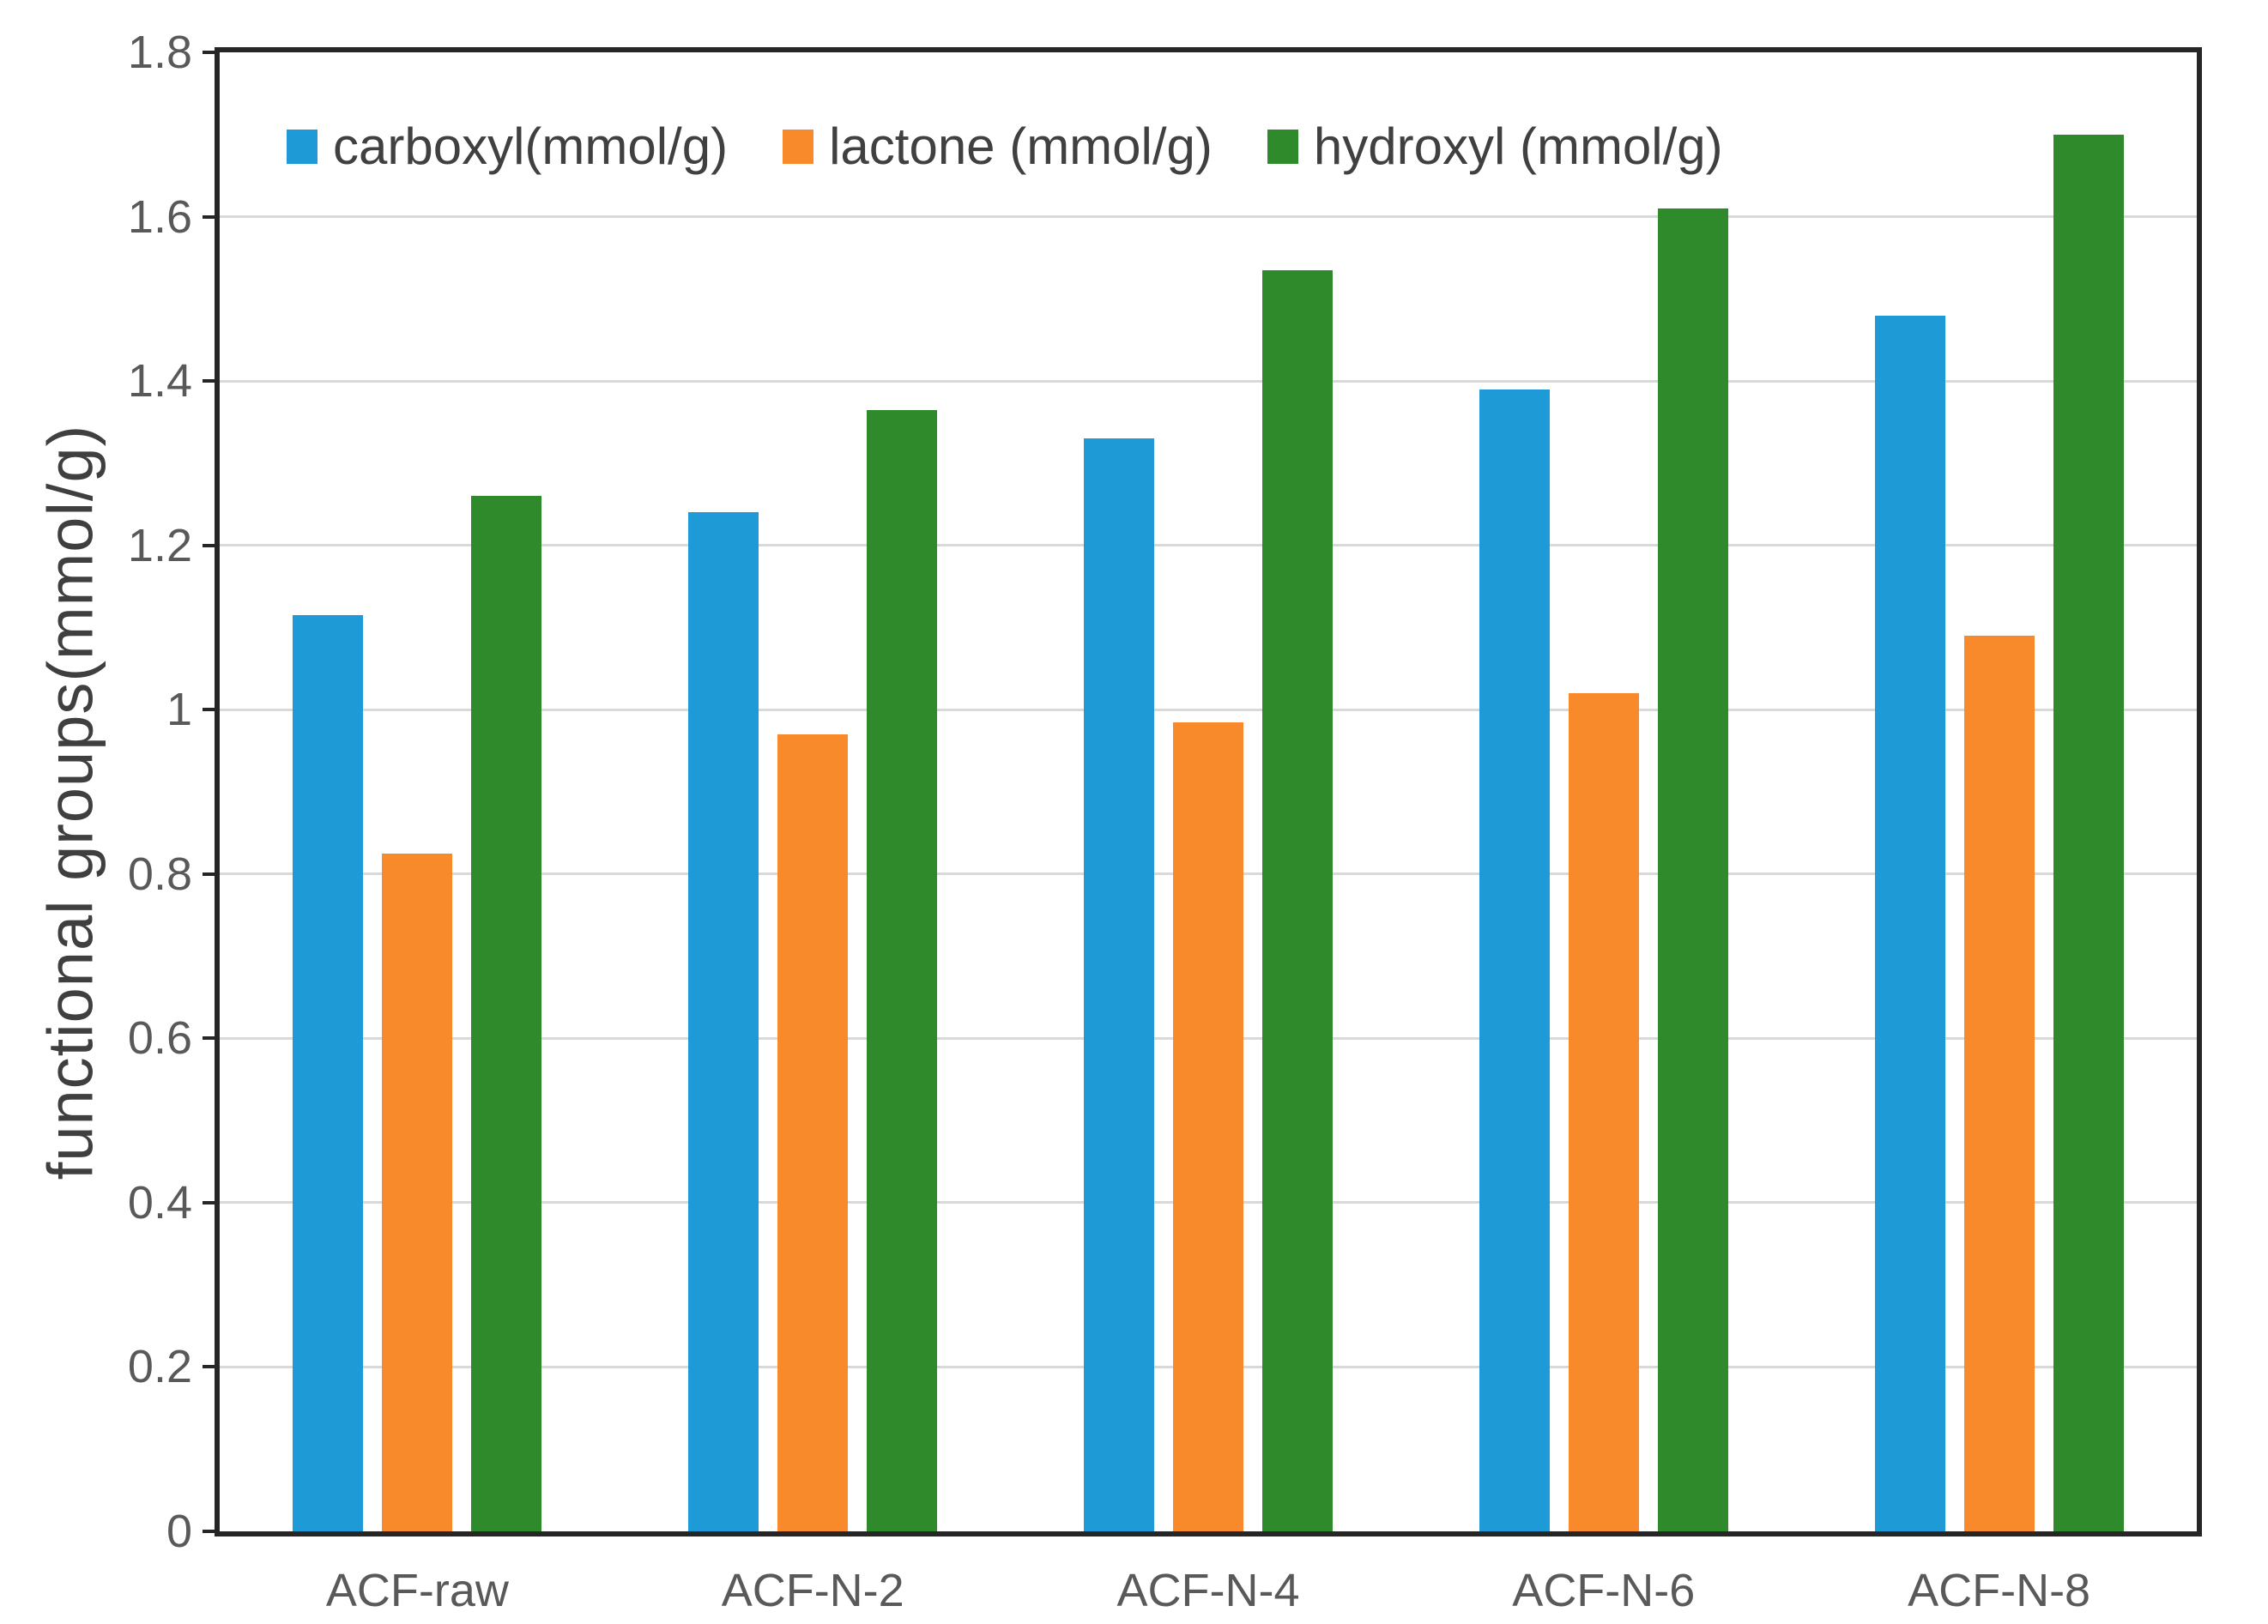 Image resolution: width=2268 pixels, height=1624 pixels. Describe the element at coordinates (1021, 146) in the screenshot. I see `legend-label: lactone (mmol/g)` at that location.